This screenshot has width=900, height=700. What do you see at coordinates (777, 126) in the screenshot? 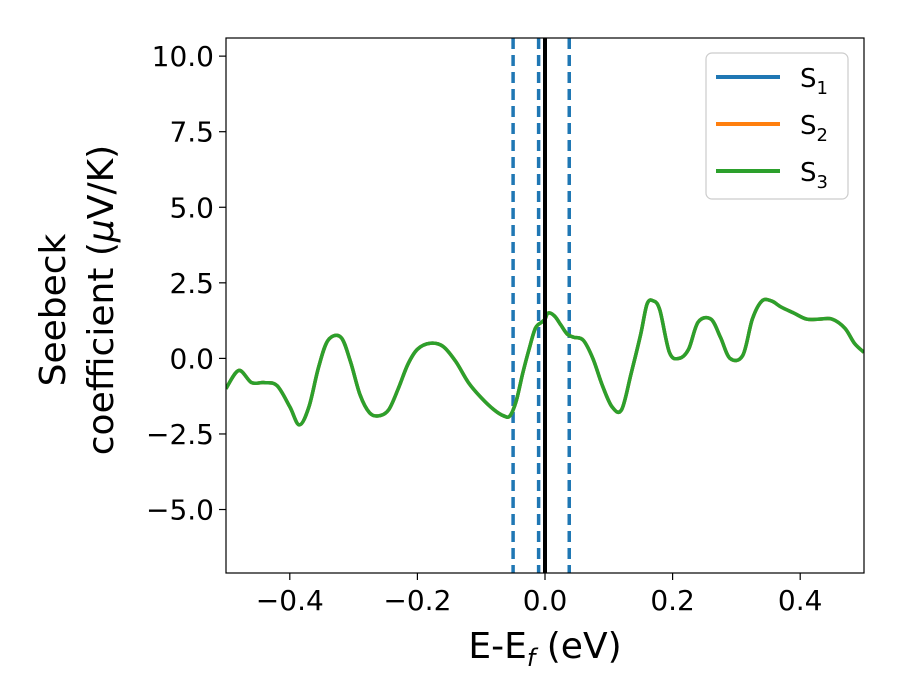
I see `legend: S1 S2 S3` at bounding box center [777, 126].